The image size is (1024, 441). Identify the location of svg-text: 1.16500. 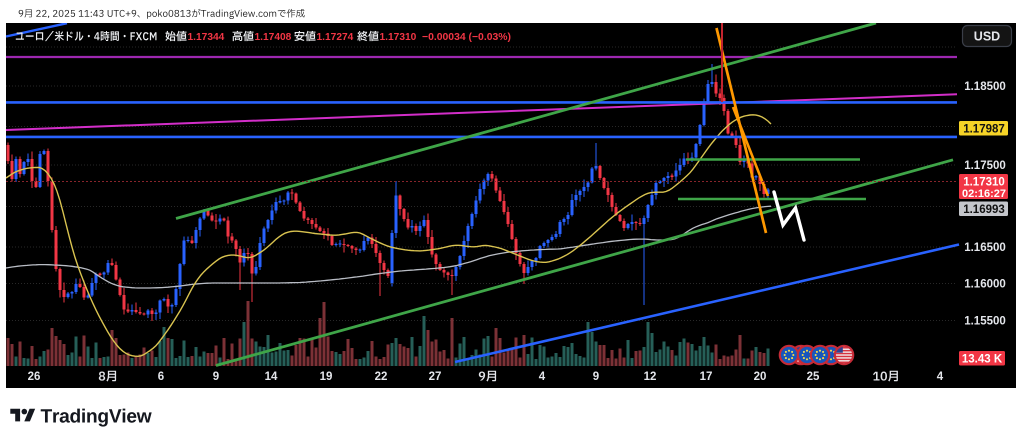
(985, 248).